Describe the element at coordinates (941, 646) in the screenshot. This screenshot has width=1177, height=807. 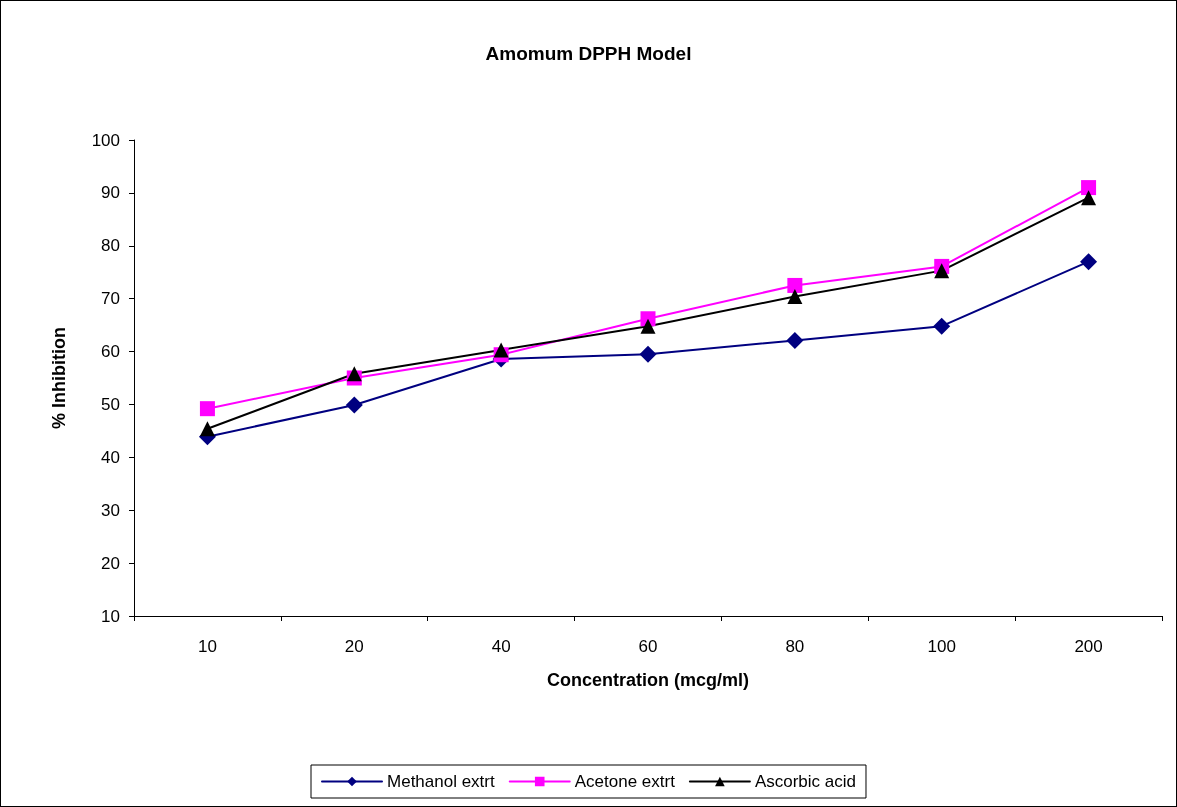
I see `x-tick-label: 100` at that location.